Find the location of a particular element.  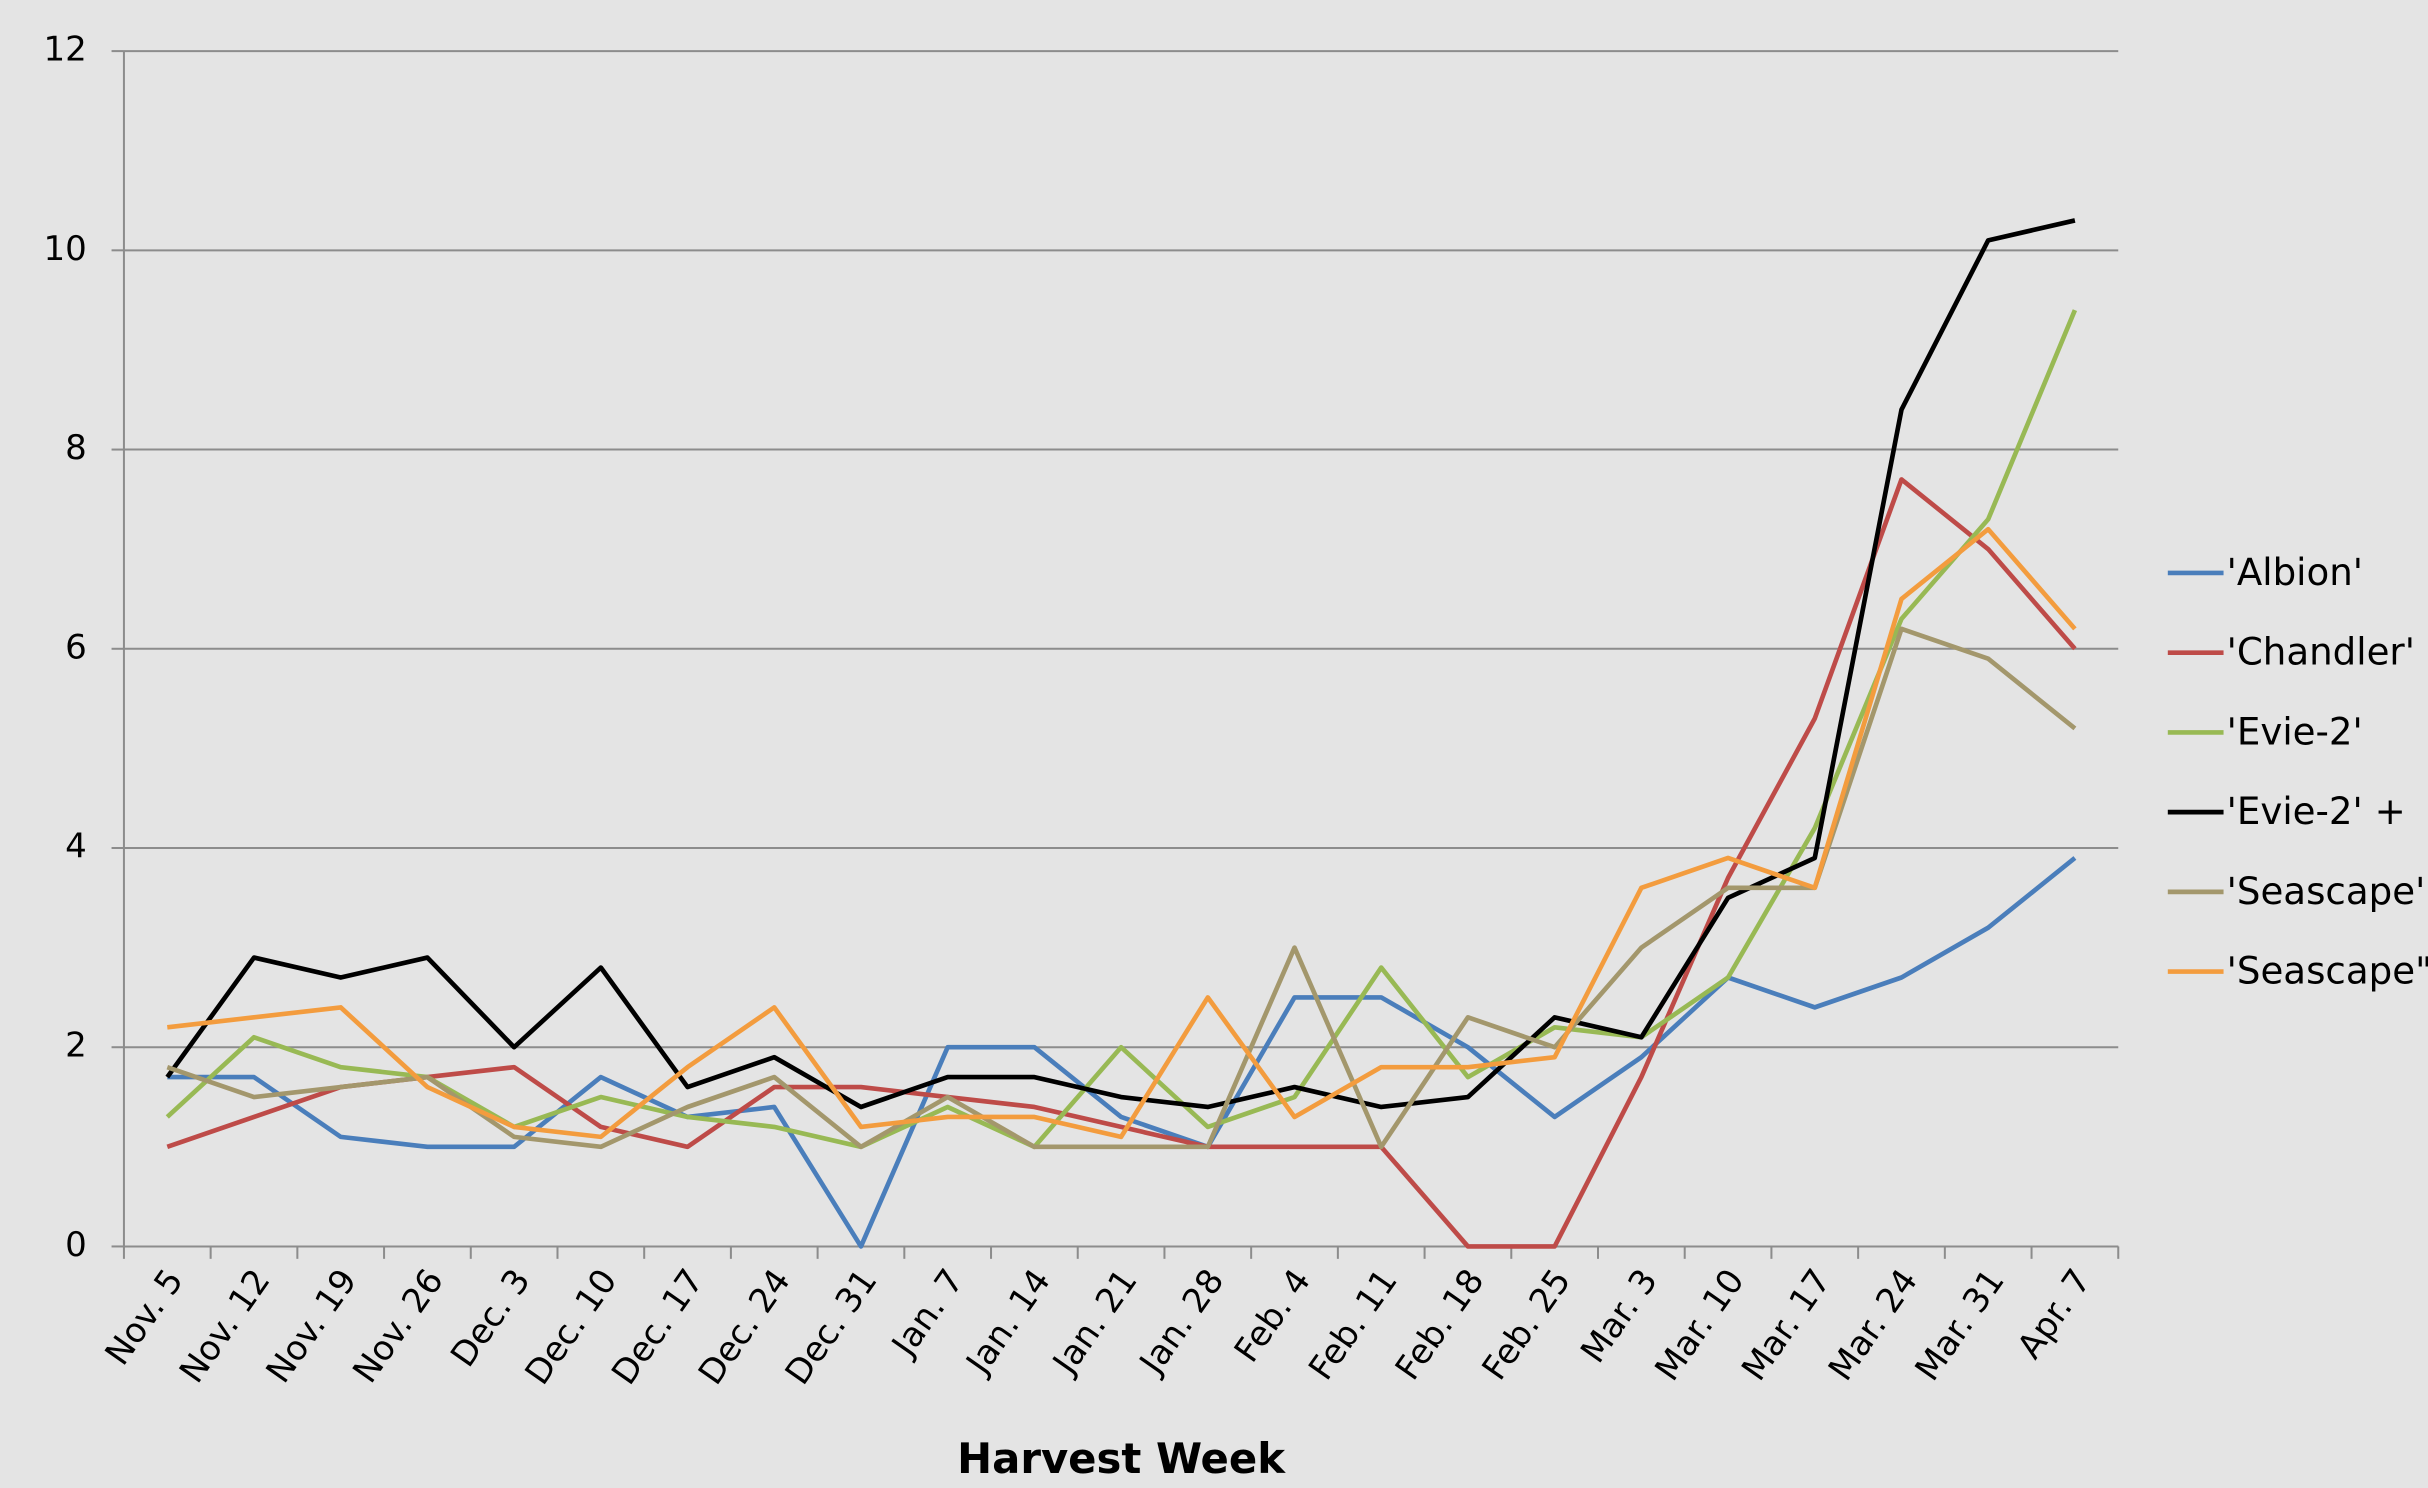

y-tick-label: 10 is located at coordinates (64, 249).